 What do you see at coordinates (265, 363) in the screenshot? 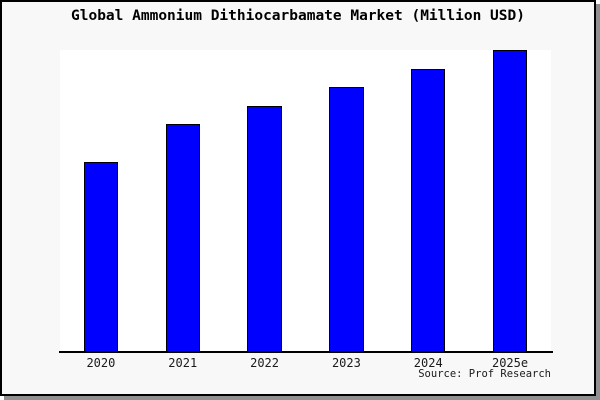
I see `x-tick-label-2022: 2022` at bounding box center [265, 363].